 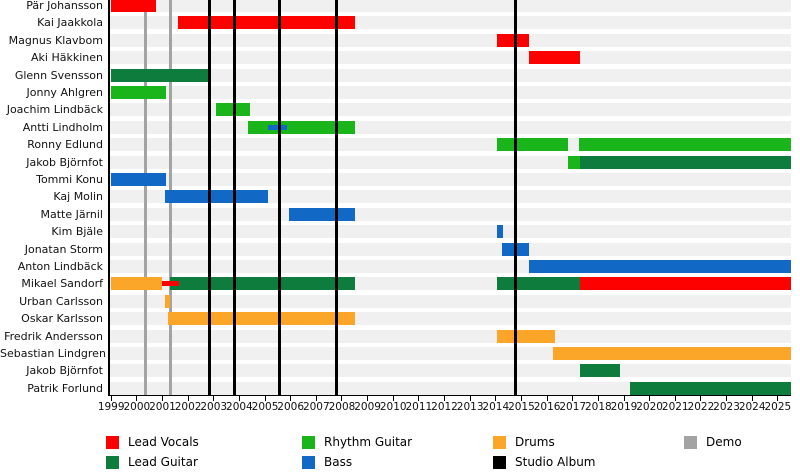 What do you see at coordinates (752, 407) in the screenshot?
I see `axis-year-label: 2024` at bounding box center [752, 407].